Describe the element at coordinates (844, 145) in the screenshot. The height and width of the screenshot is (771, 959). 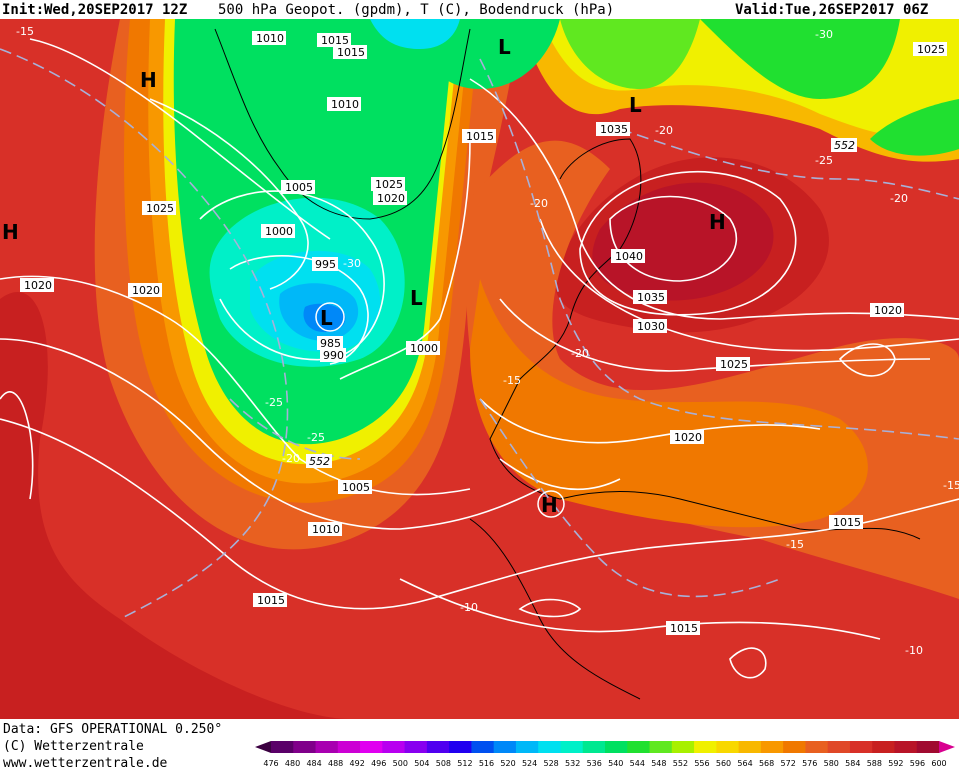
I see `svg-text: 552` at that location.